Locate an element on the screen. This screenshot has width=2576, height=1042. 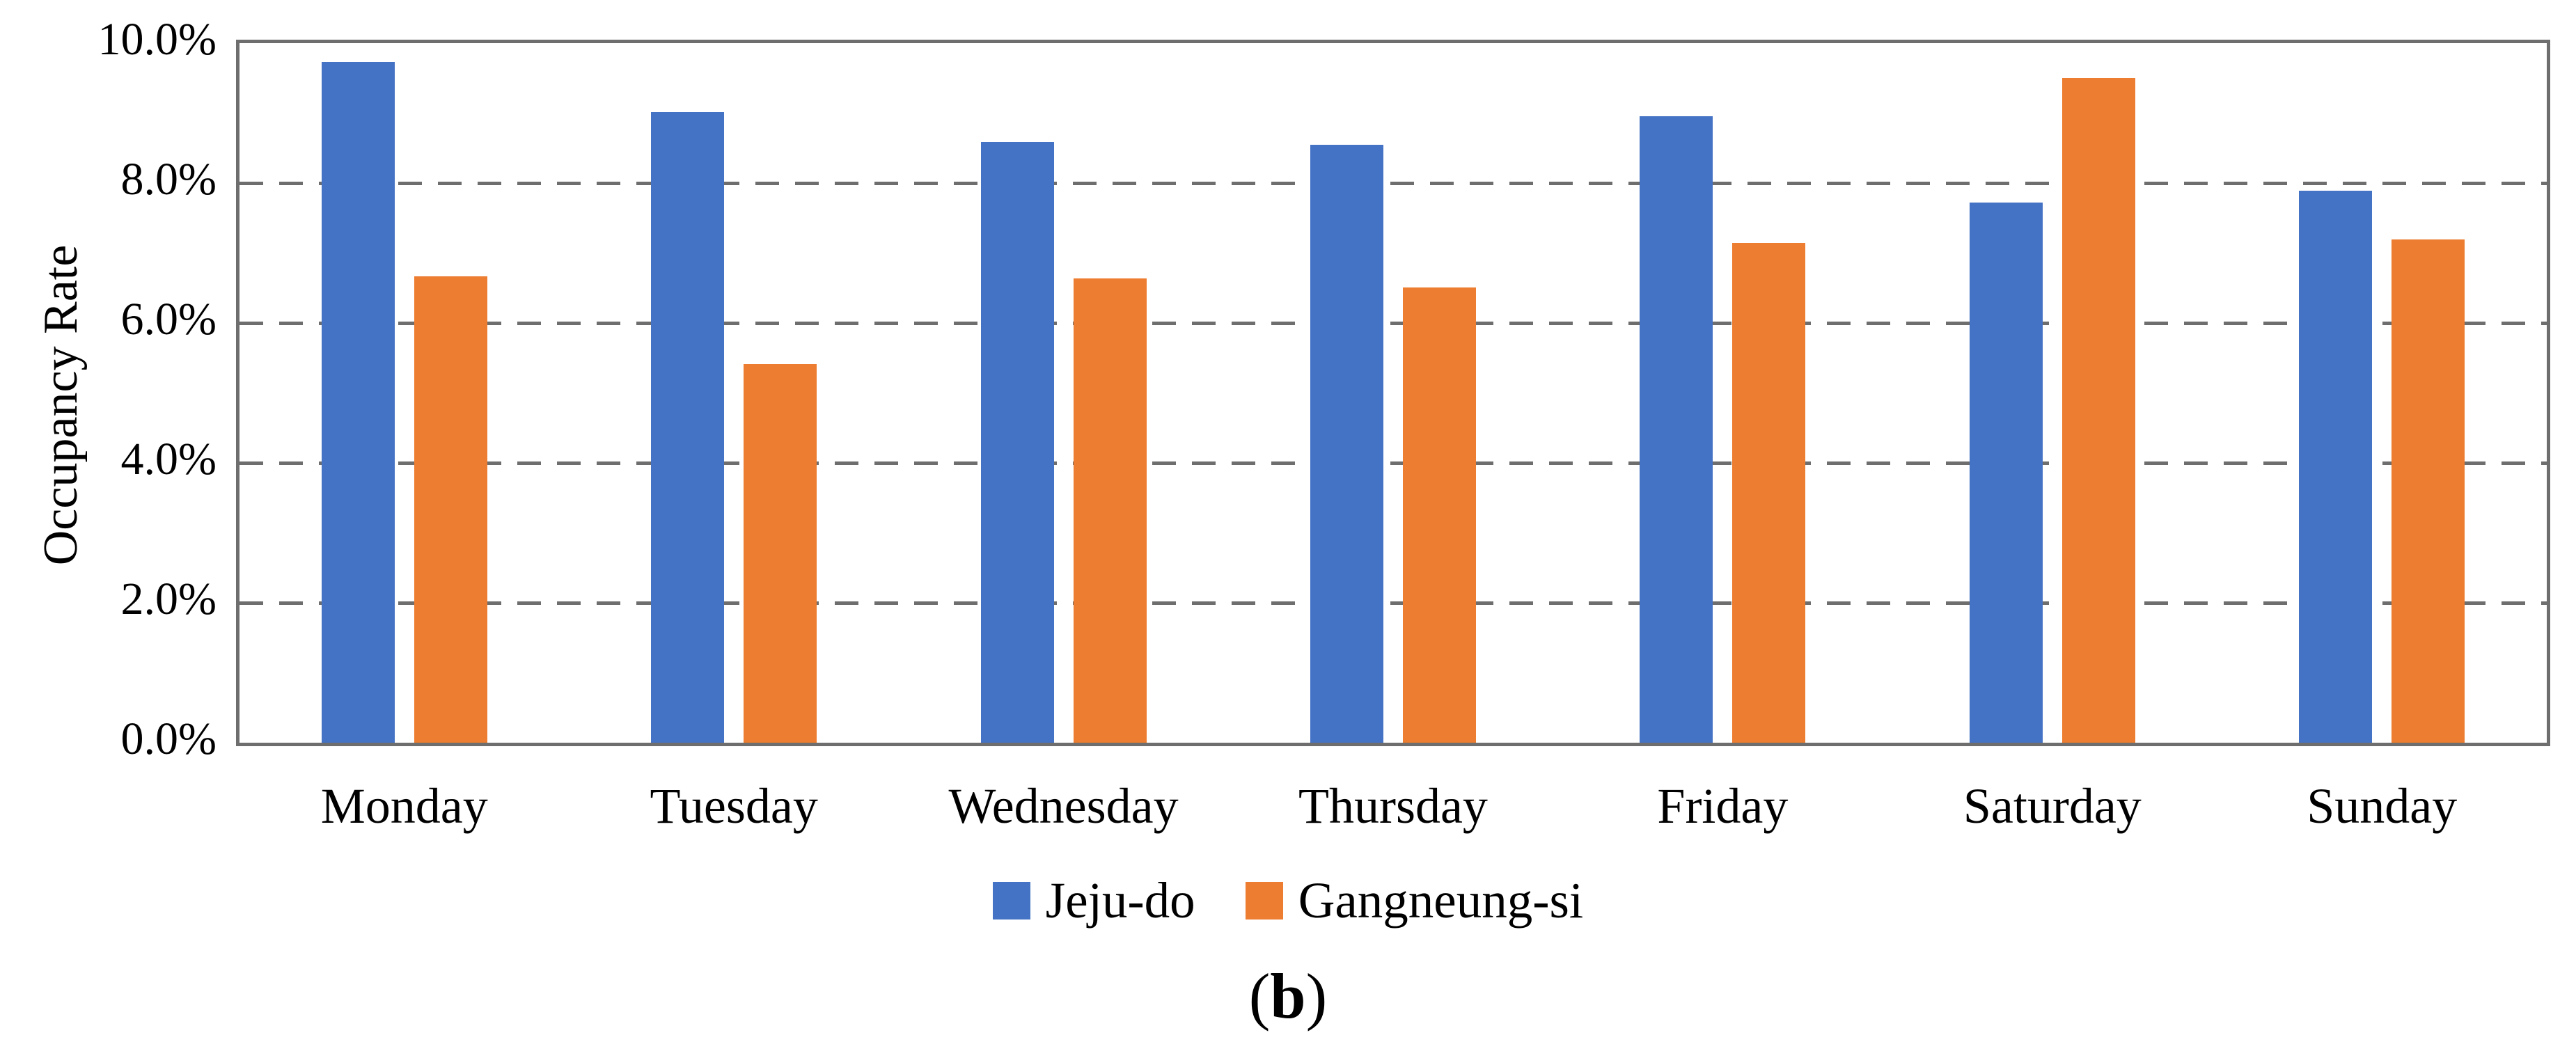
bar-gangneung-si-tuesday is located at coordinates (780, 553).